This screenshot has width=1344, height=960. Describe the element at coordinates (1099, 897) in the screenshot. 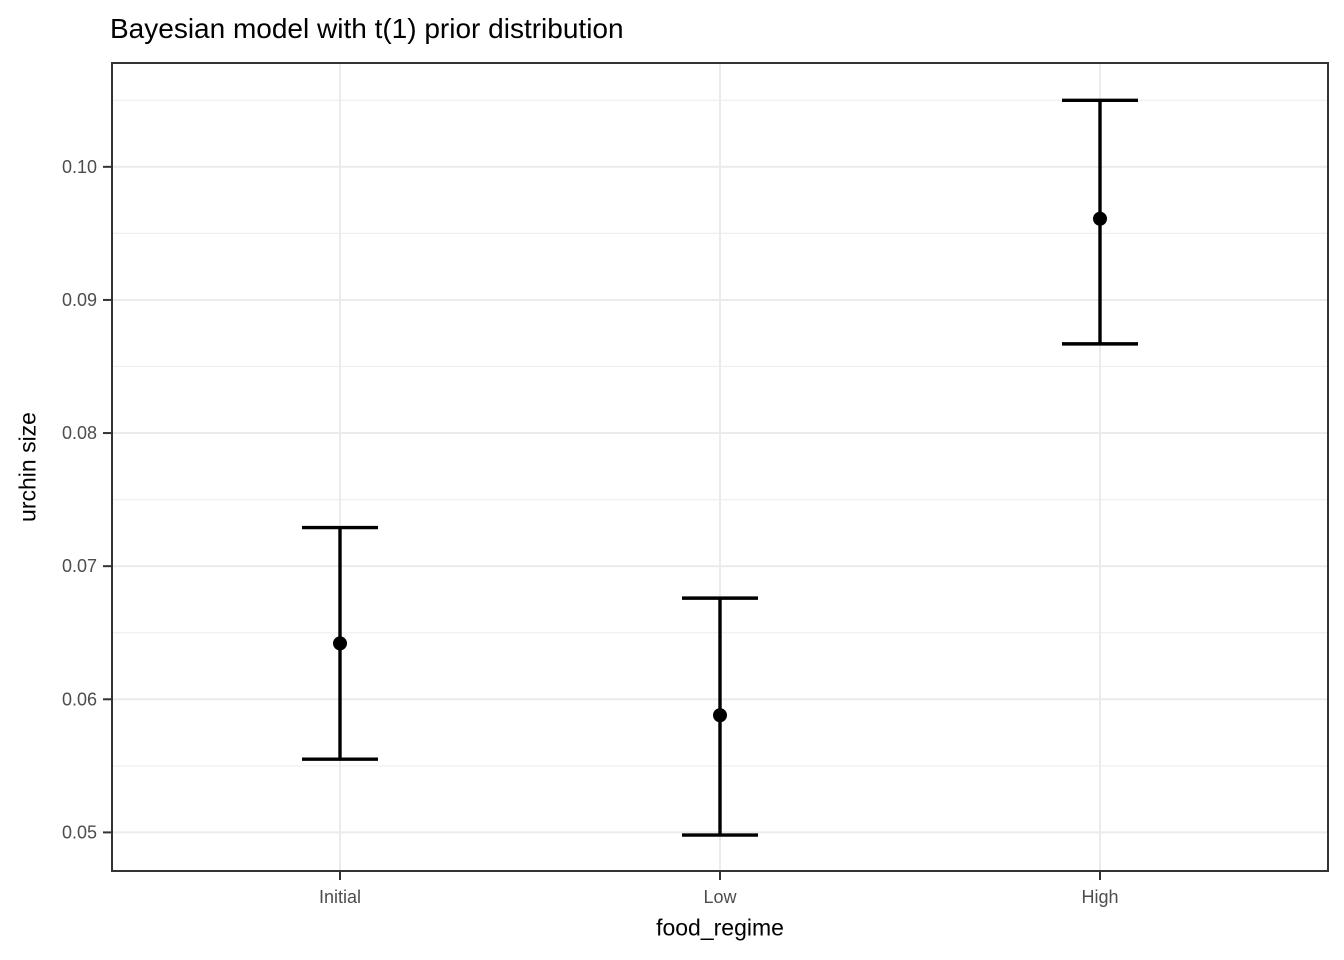

I see `x-tick-label-high: High` at that location.